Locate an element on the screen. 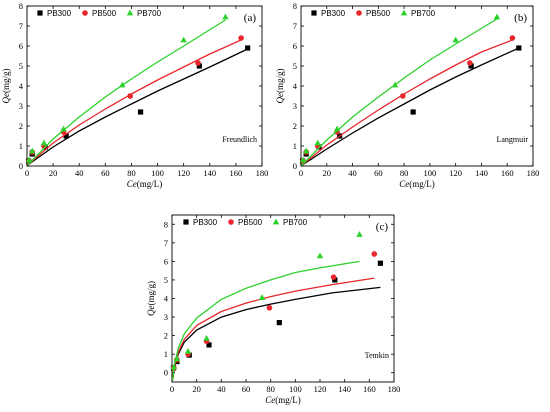 The height and width of the screenshot is (412, 550). y-axis-label: Qe(mg/g) is located at coordinates (280, 86).